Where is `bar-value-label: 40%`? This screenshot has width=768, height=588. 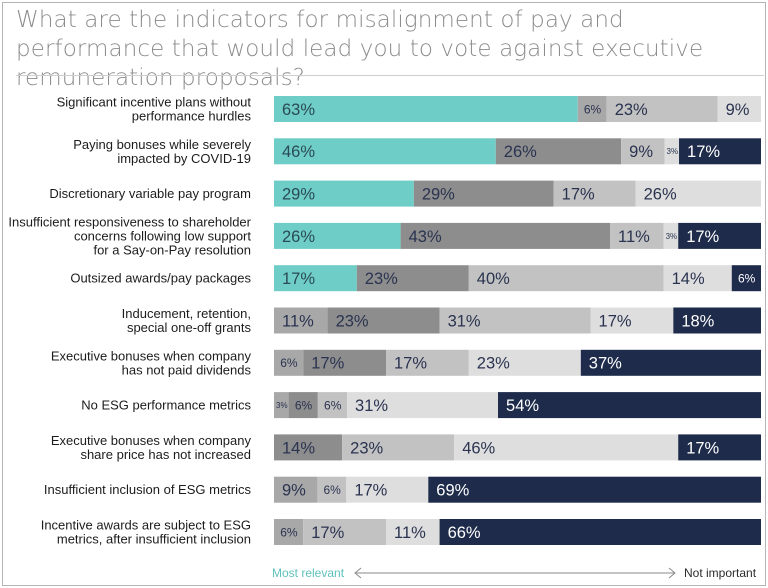 bar-value-label: 40% is located at coordinates (493, 279).